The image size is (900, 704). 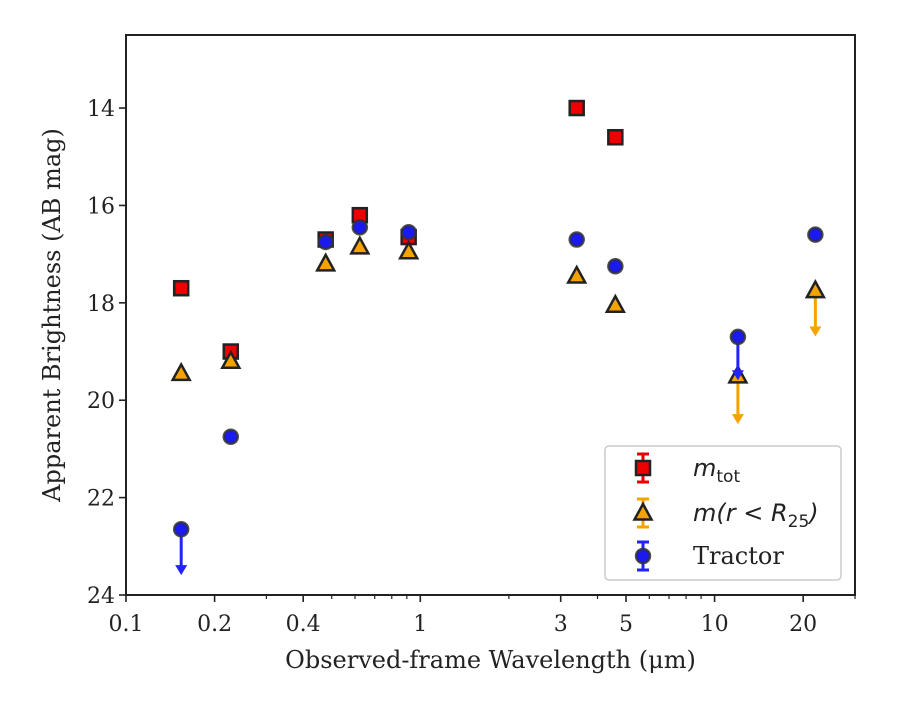 What do you see at coordinates (101, 596) in the screenshot?
I see `y-tick-label: 24` at bounding box center [101, 596].